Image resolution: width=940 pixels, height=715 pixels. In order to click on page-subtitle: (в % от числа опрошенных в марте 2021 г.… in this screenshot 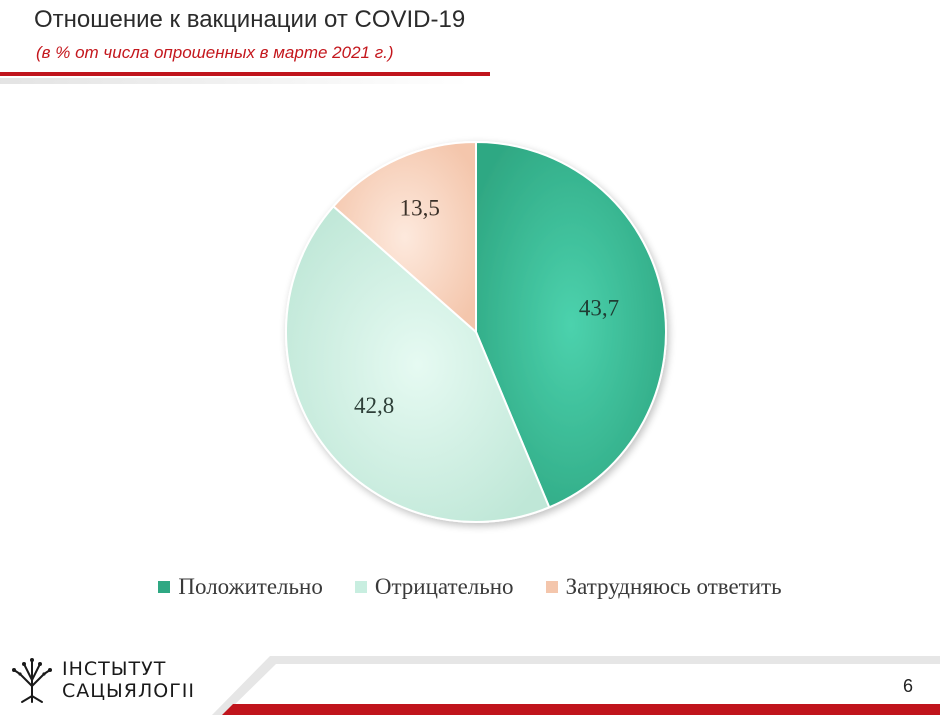, I will do `click(215, 52)`.